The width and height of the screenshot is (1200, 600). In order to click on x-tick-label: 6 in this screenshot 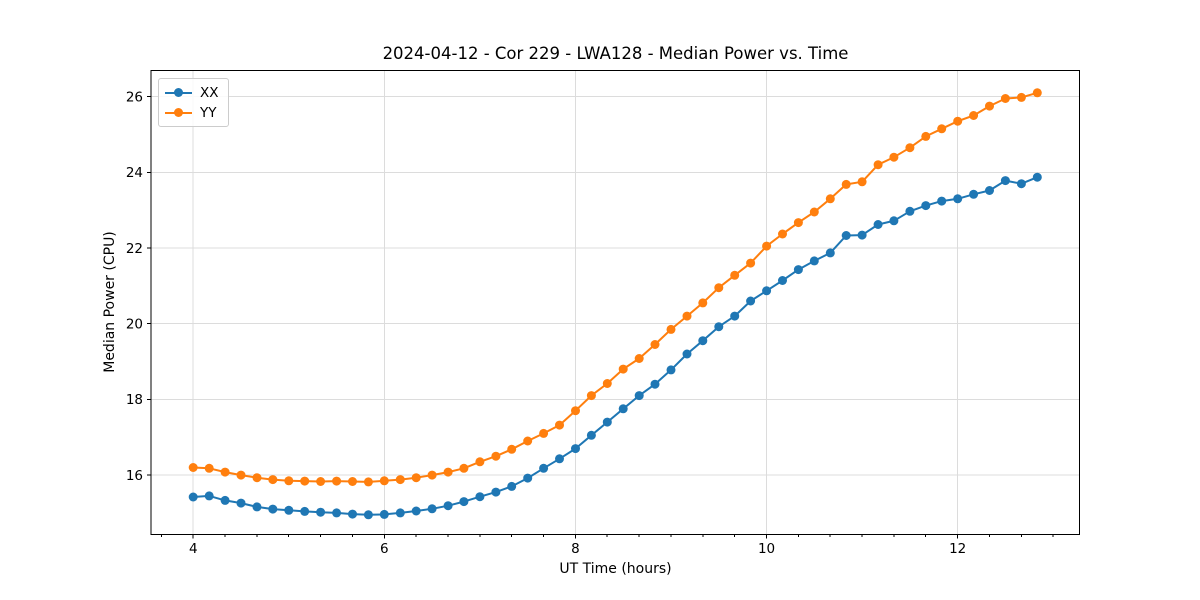, I will do `click(384, 549)`.